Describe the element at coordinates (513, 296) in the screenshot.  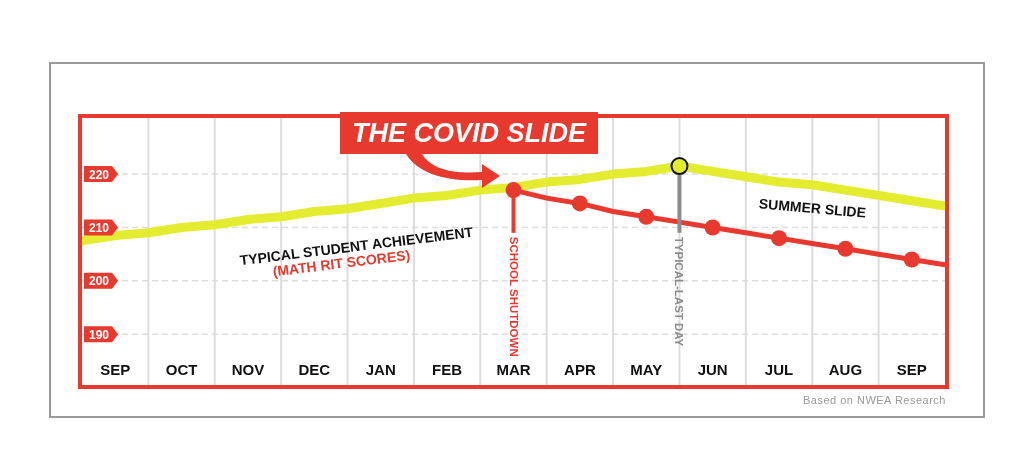
I see `ref-line-label: SCHOOL SHUTDOWN` at that location.